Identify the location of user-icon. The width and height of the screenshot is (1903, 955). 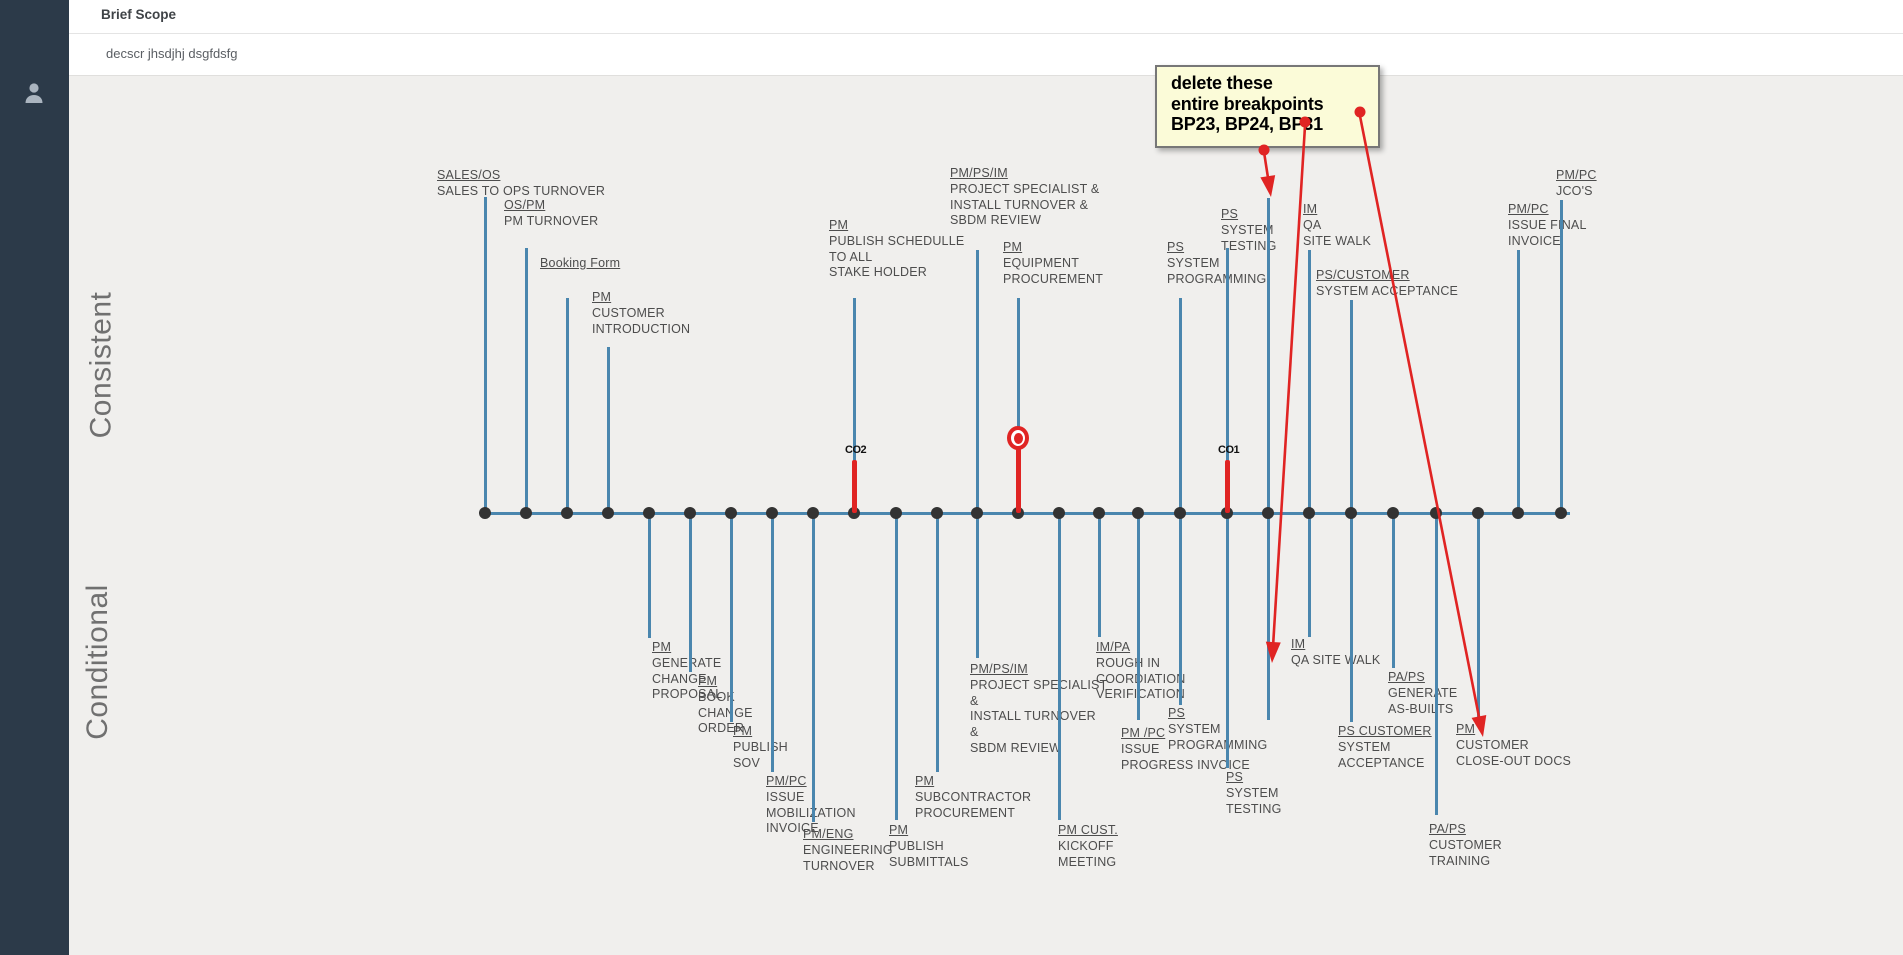
(34, 93).